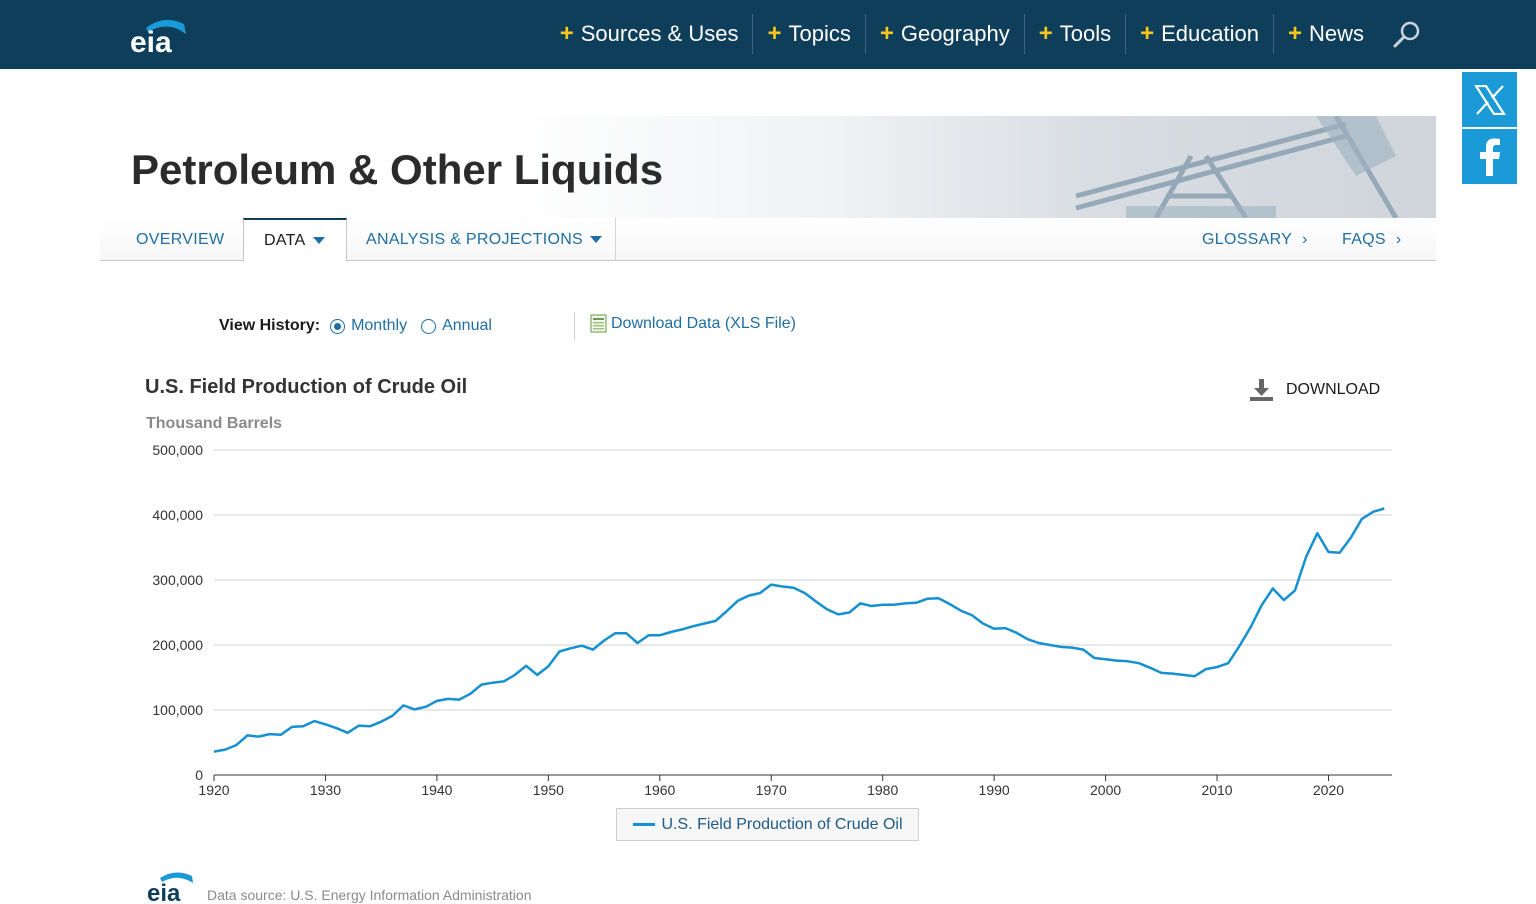 The height and width of the screenshot is (904, 1536). What do you see at coordinates (151, 41) in the screenshot?
I see `logo-text: eia` at bounding box center [151, 41].